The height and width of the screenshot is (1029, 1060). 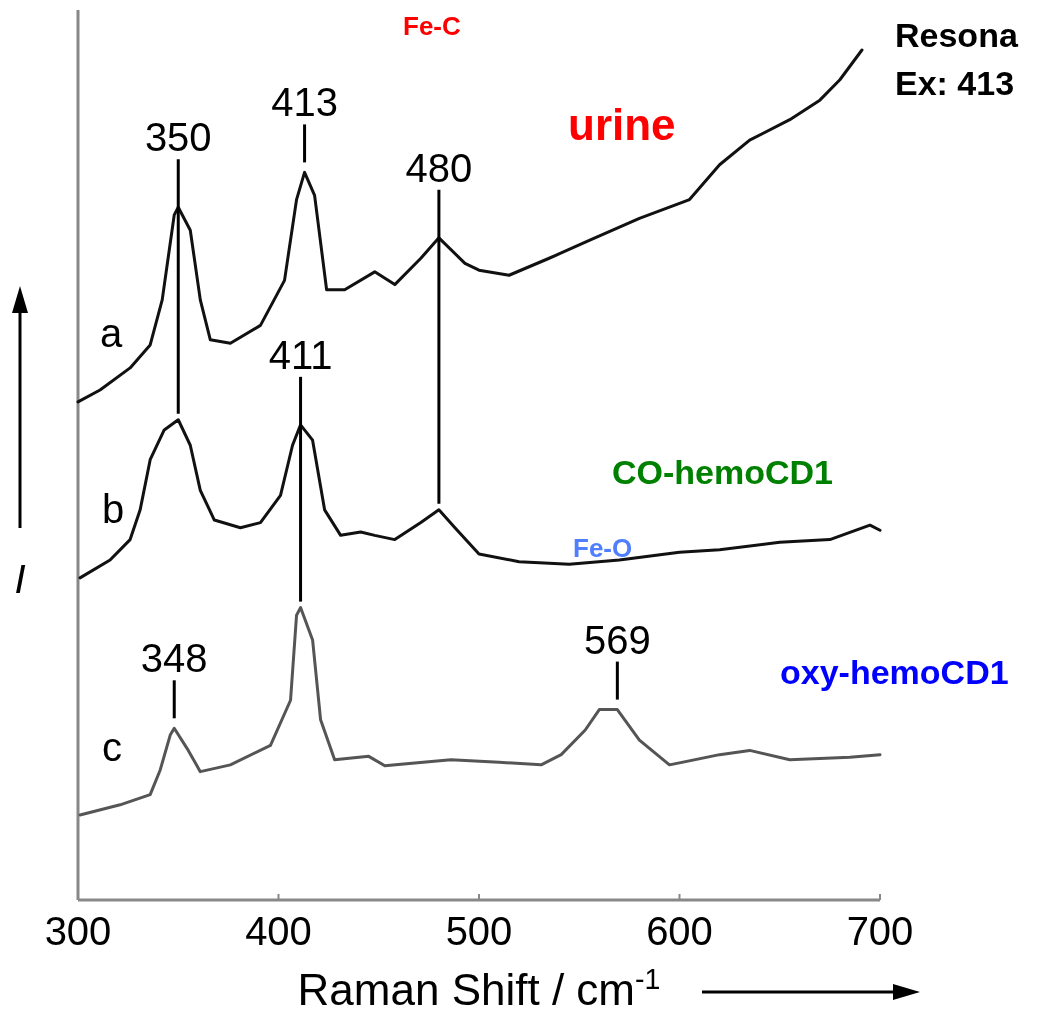 I want to click on series-label: a, so click(x=111, y=333).